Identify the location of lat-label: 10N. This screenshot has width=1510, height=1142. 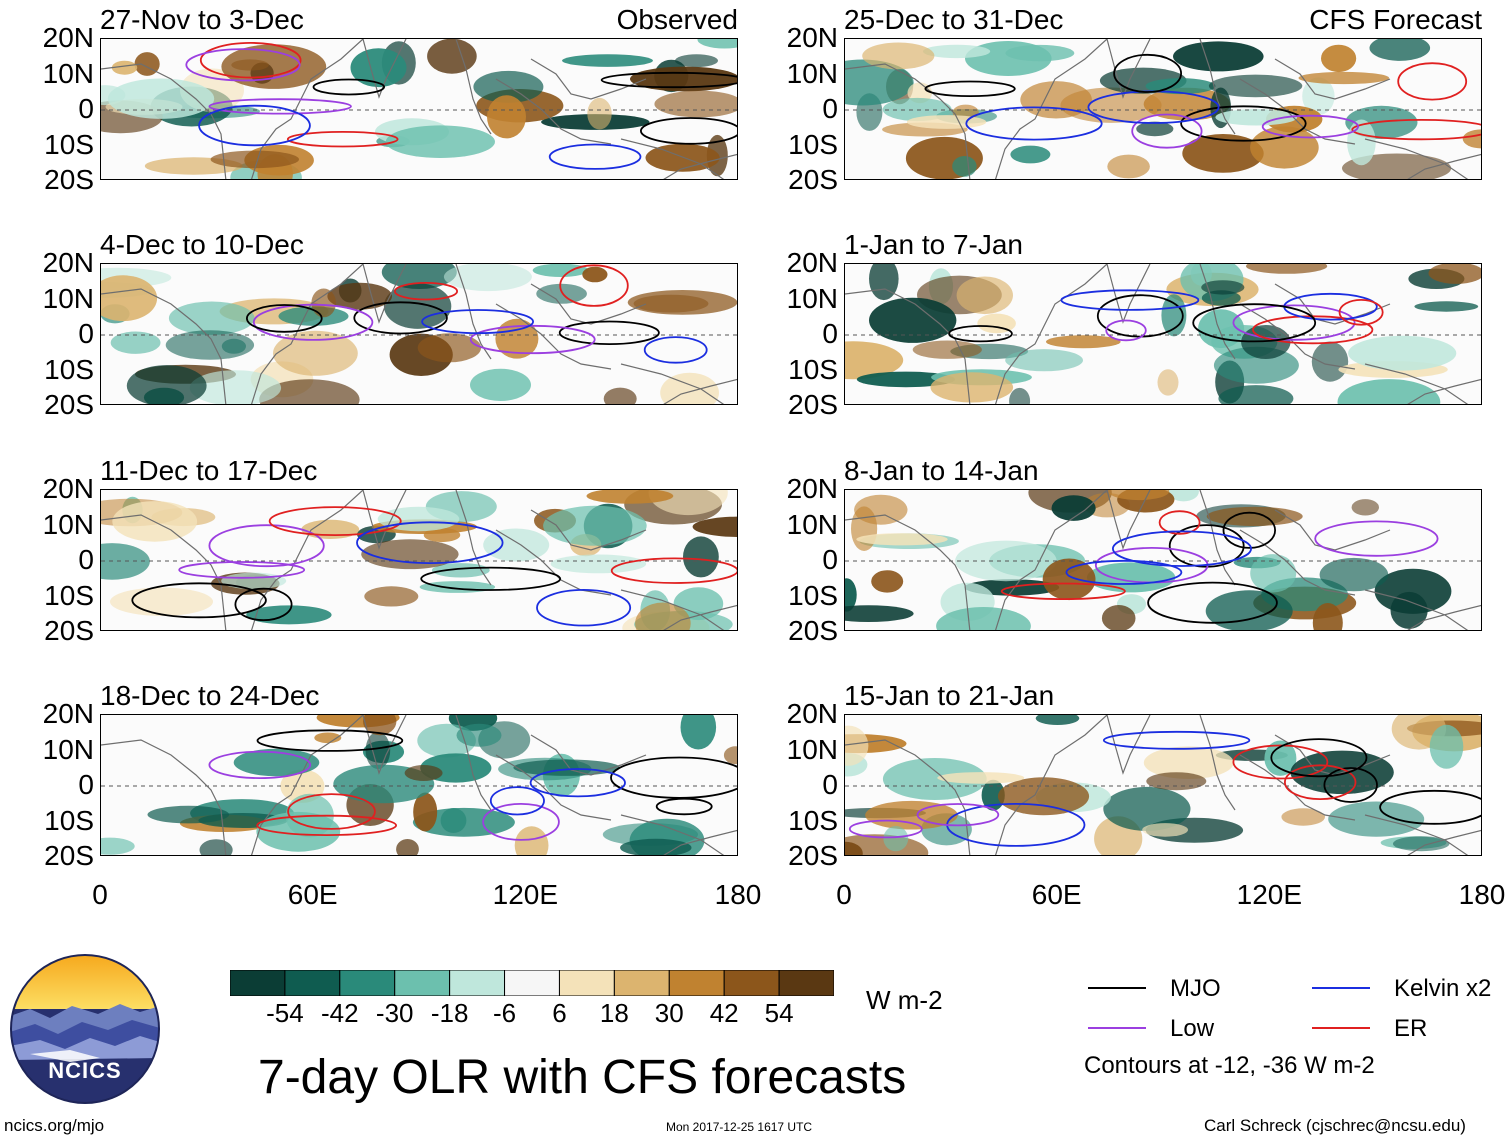
(812, 73).